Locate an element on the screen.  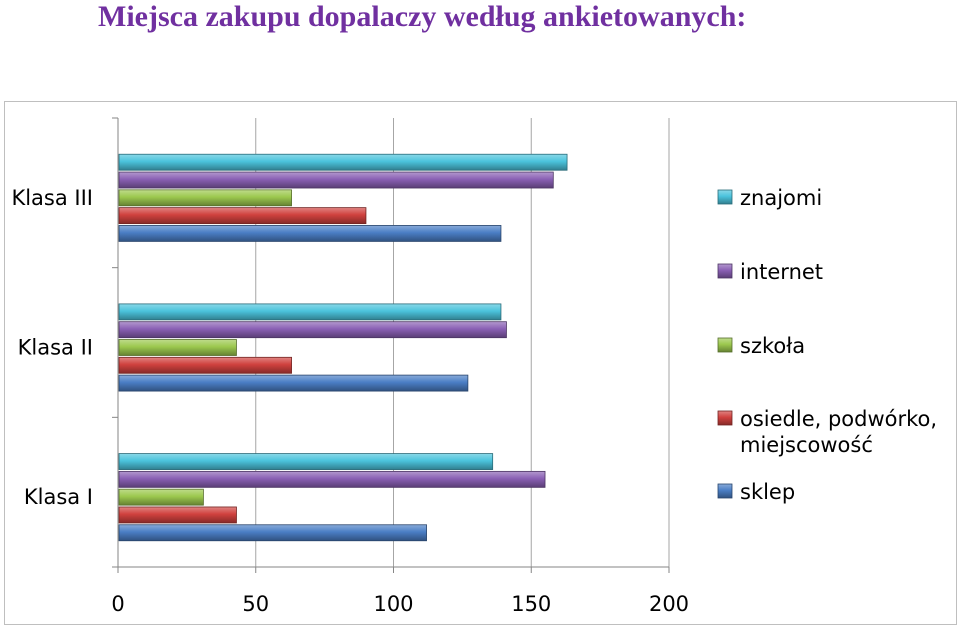
bar-znajomi-klasa-iii is located at coordinates (343, 162).